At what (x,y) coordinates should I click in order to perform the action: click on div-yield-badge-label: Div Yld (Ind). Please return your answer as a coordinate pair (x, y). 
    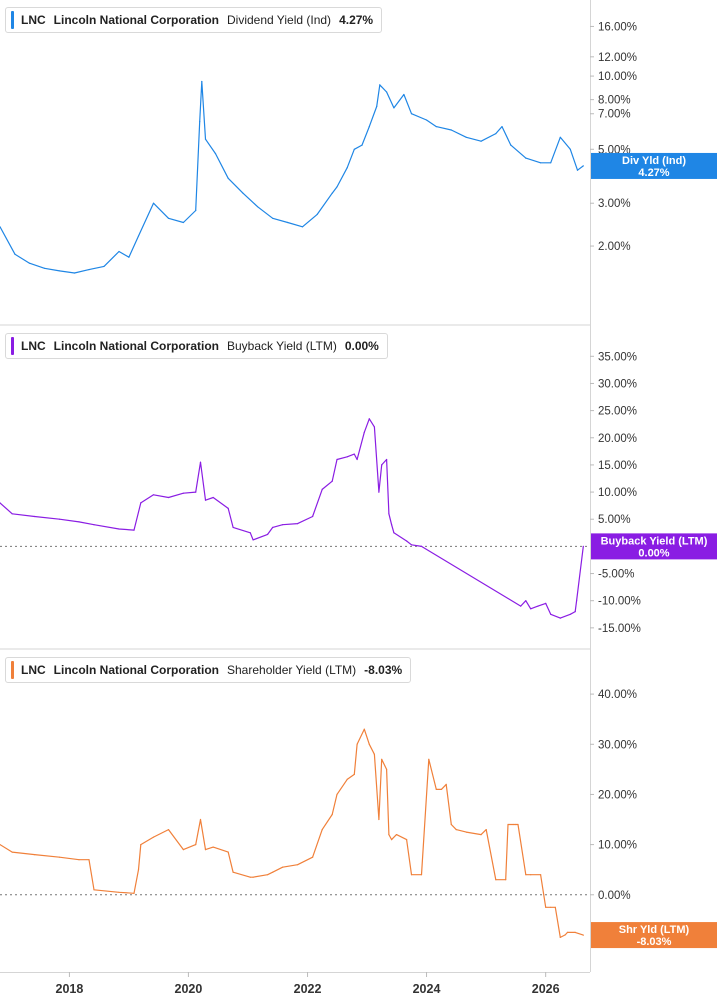
    Looking at the image, I should click on (654, 161).